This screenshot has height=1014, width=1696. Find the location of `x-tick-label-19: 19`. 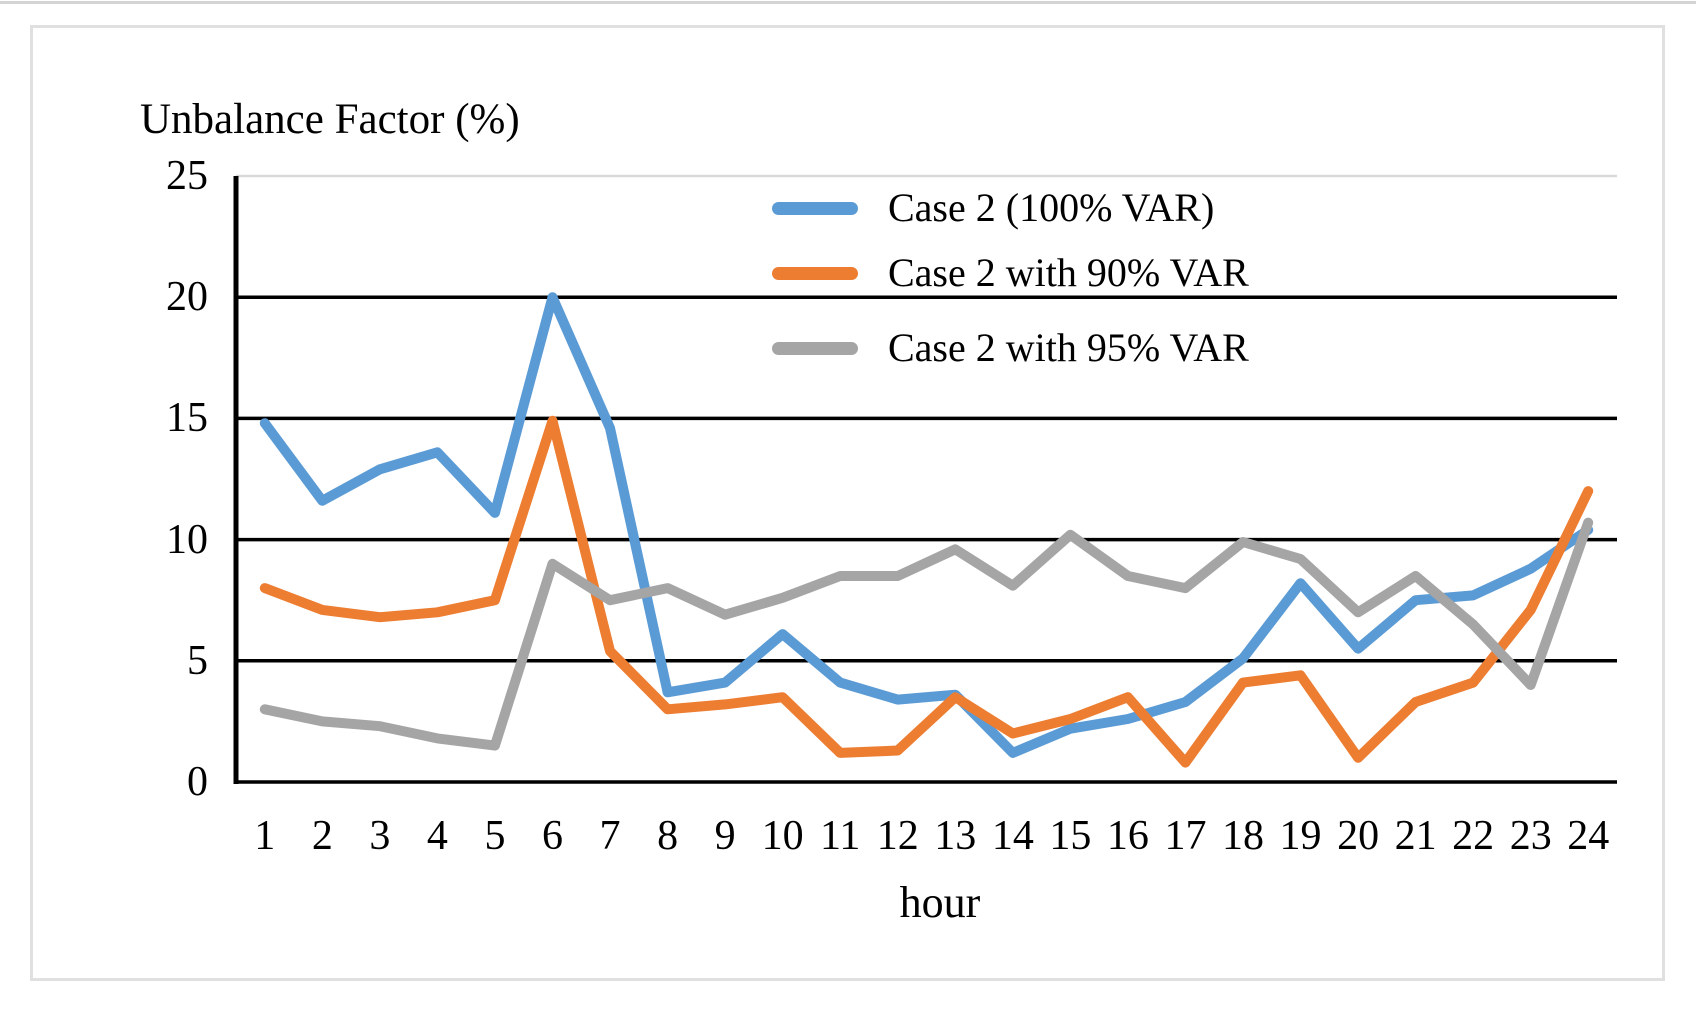

x-tick-label-19: 19 is located at coordinates (1300, 836).